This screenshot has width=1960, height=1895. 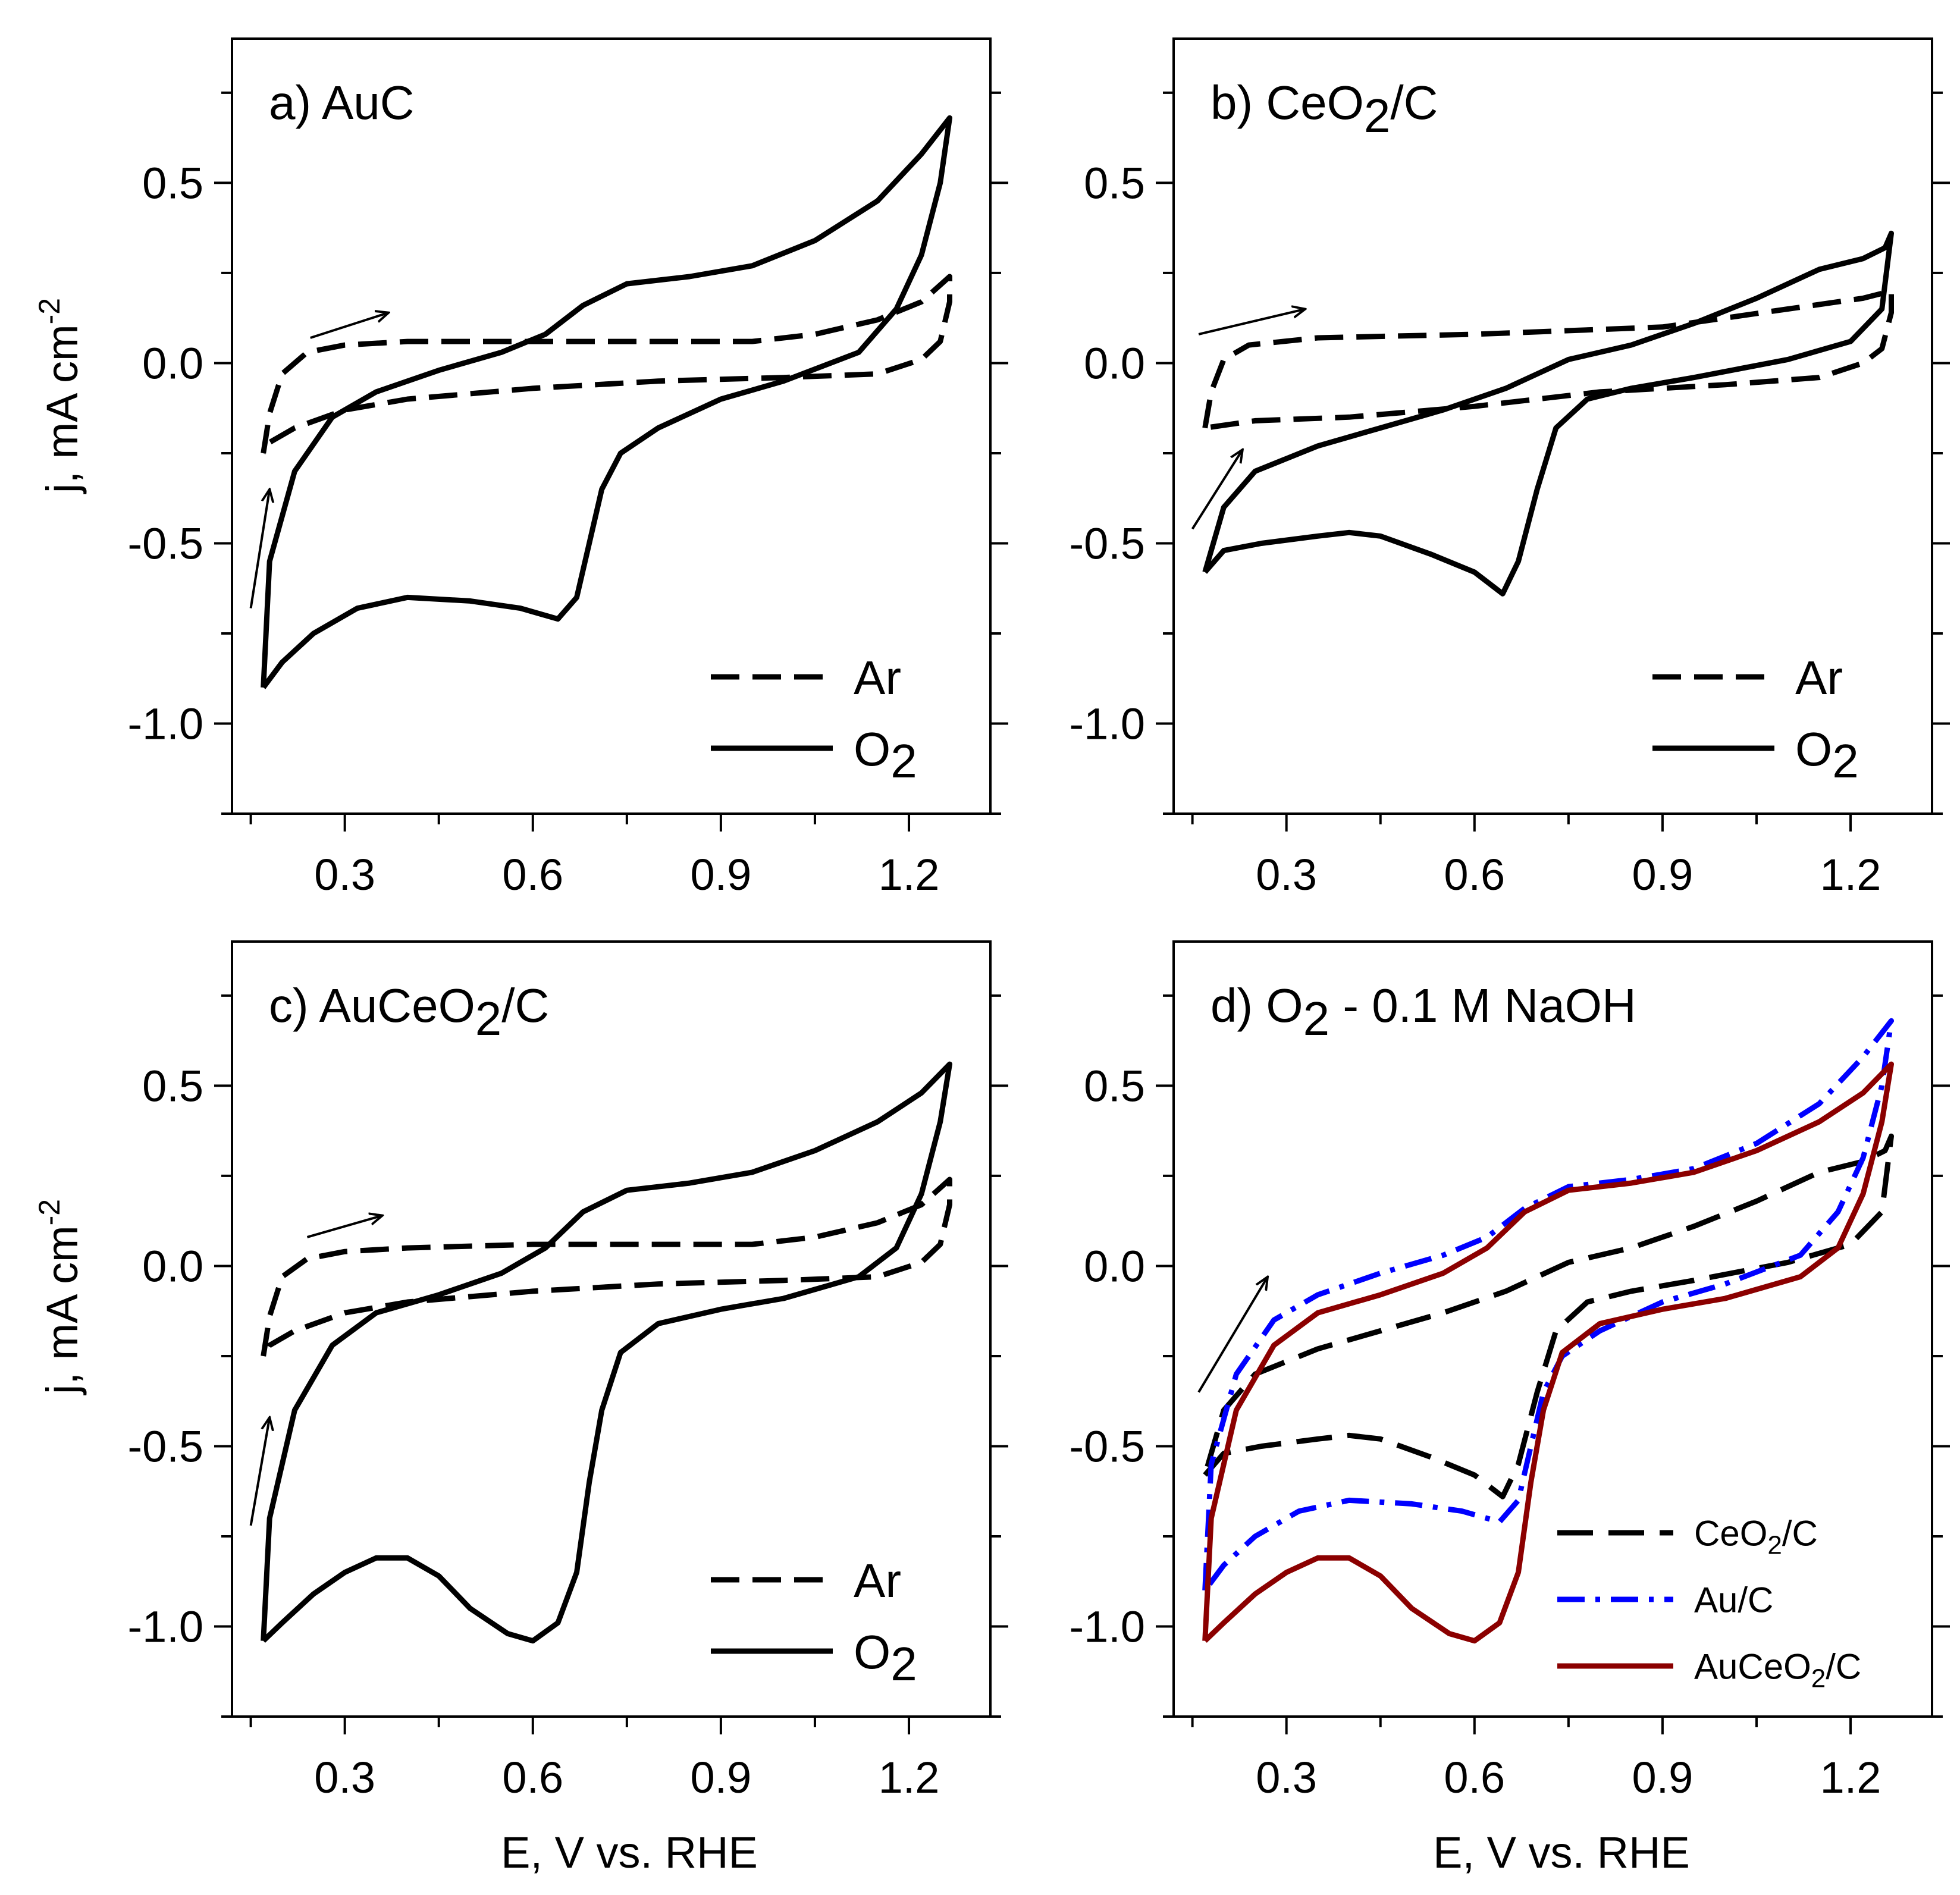 I want to click on legend-label: AuCeO2/C, so click(x=1777, y=1670).